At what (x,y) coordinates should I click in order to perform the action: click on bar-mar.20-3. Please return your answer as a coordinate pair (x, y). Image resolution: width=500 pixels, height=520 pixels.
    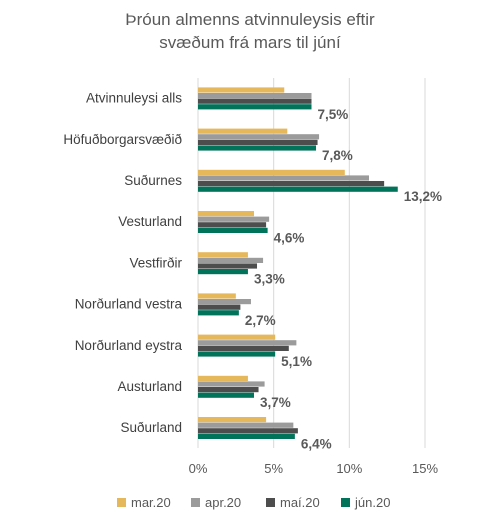
    Looking at the image, I should click on (226, 214).